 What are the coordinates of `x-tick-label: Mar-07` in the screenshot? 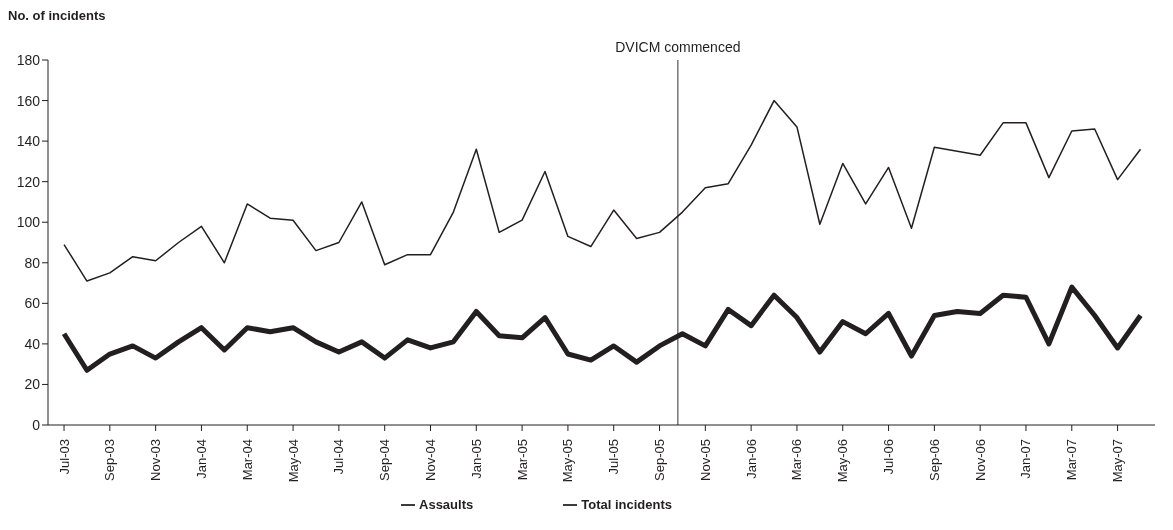 It's located at (1072, 460).